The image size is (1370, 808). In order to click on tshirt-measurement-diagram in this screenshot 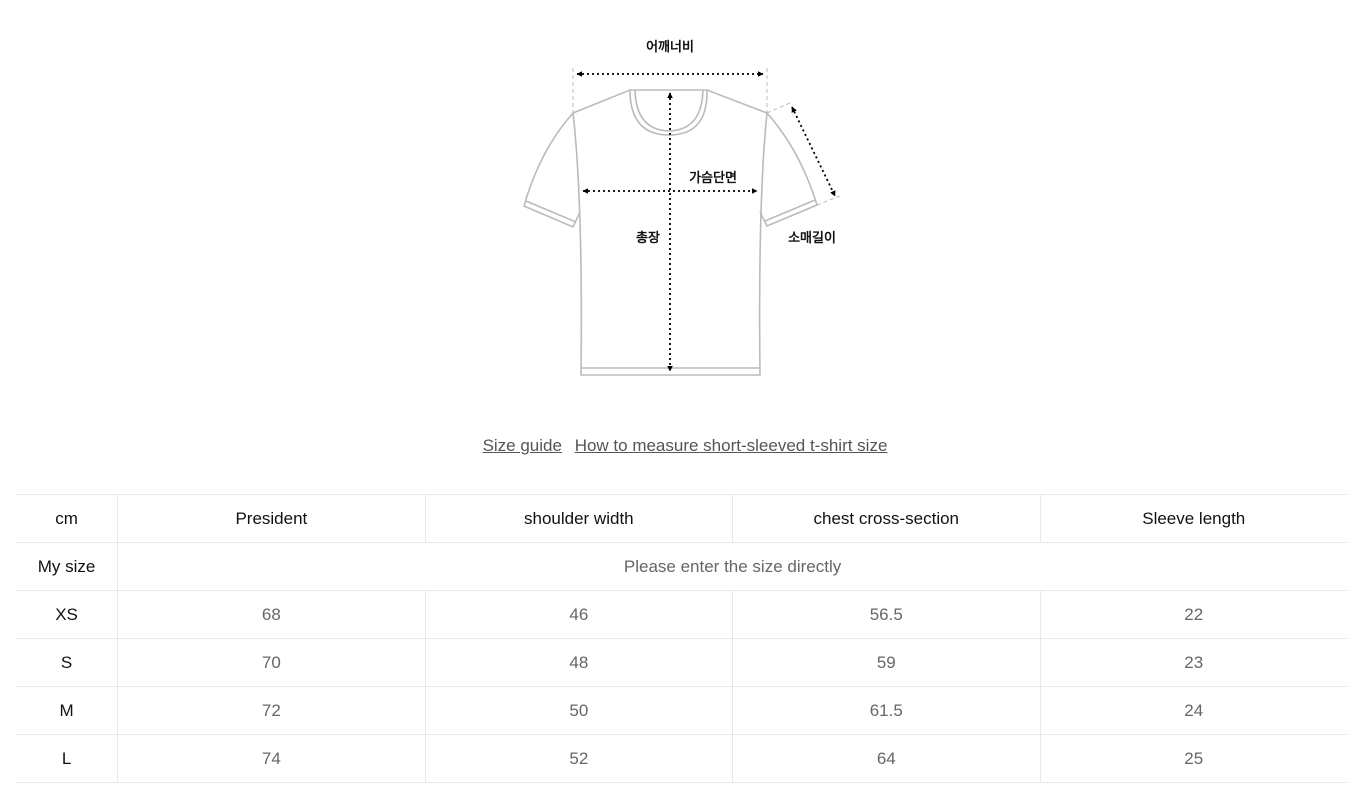, I will do `click(682, 222)`.